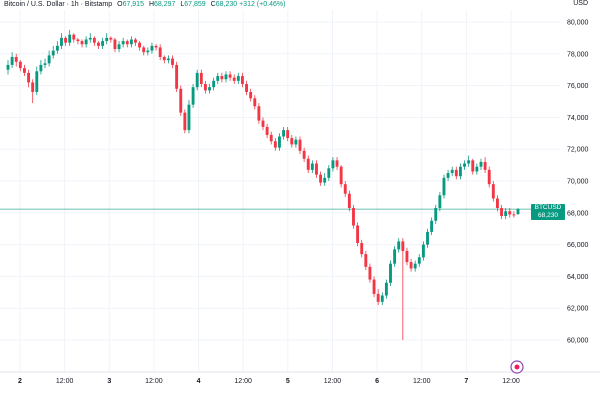 This screenshot has height=405, width=600. Describe the element at coordinates (300, 378) in the screenshot. I see `time-axis: 2 12:00 3 12:00 4 12:00 5 12:00 6 12:00 7 12:00` at that location.